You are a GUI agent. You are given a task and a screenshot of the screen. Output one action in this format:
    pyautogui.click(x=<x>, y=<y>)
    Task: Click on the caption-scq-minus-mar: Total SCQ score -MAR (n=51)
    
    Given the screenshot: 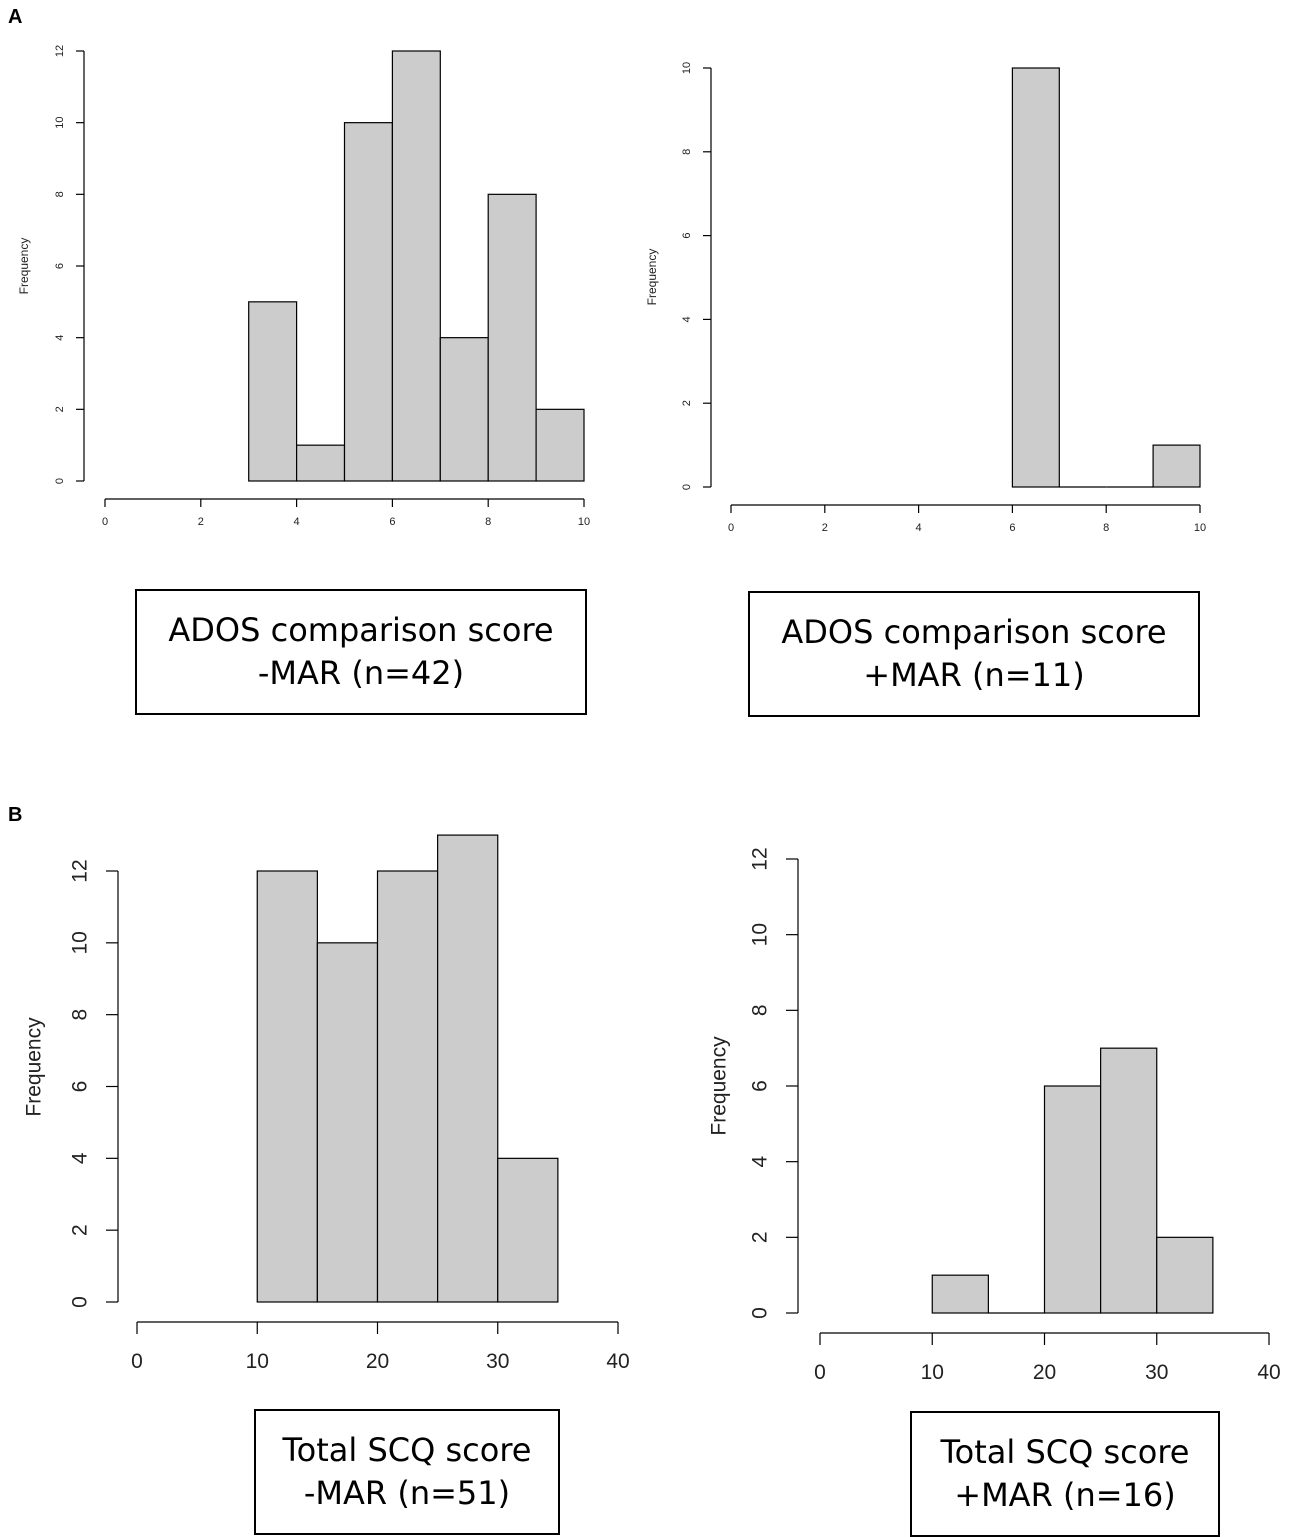 What is the action you would take?
    pyautogui.click(x=407, y=1472)
    